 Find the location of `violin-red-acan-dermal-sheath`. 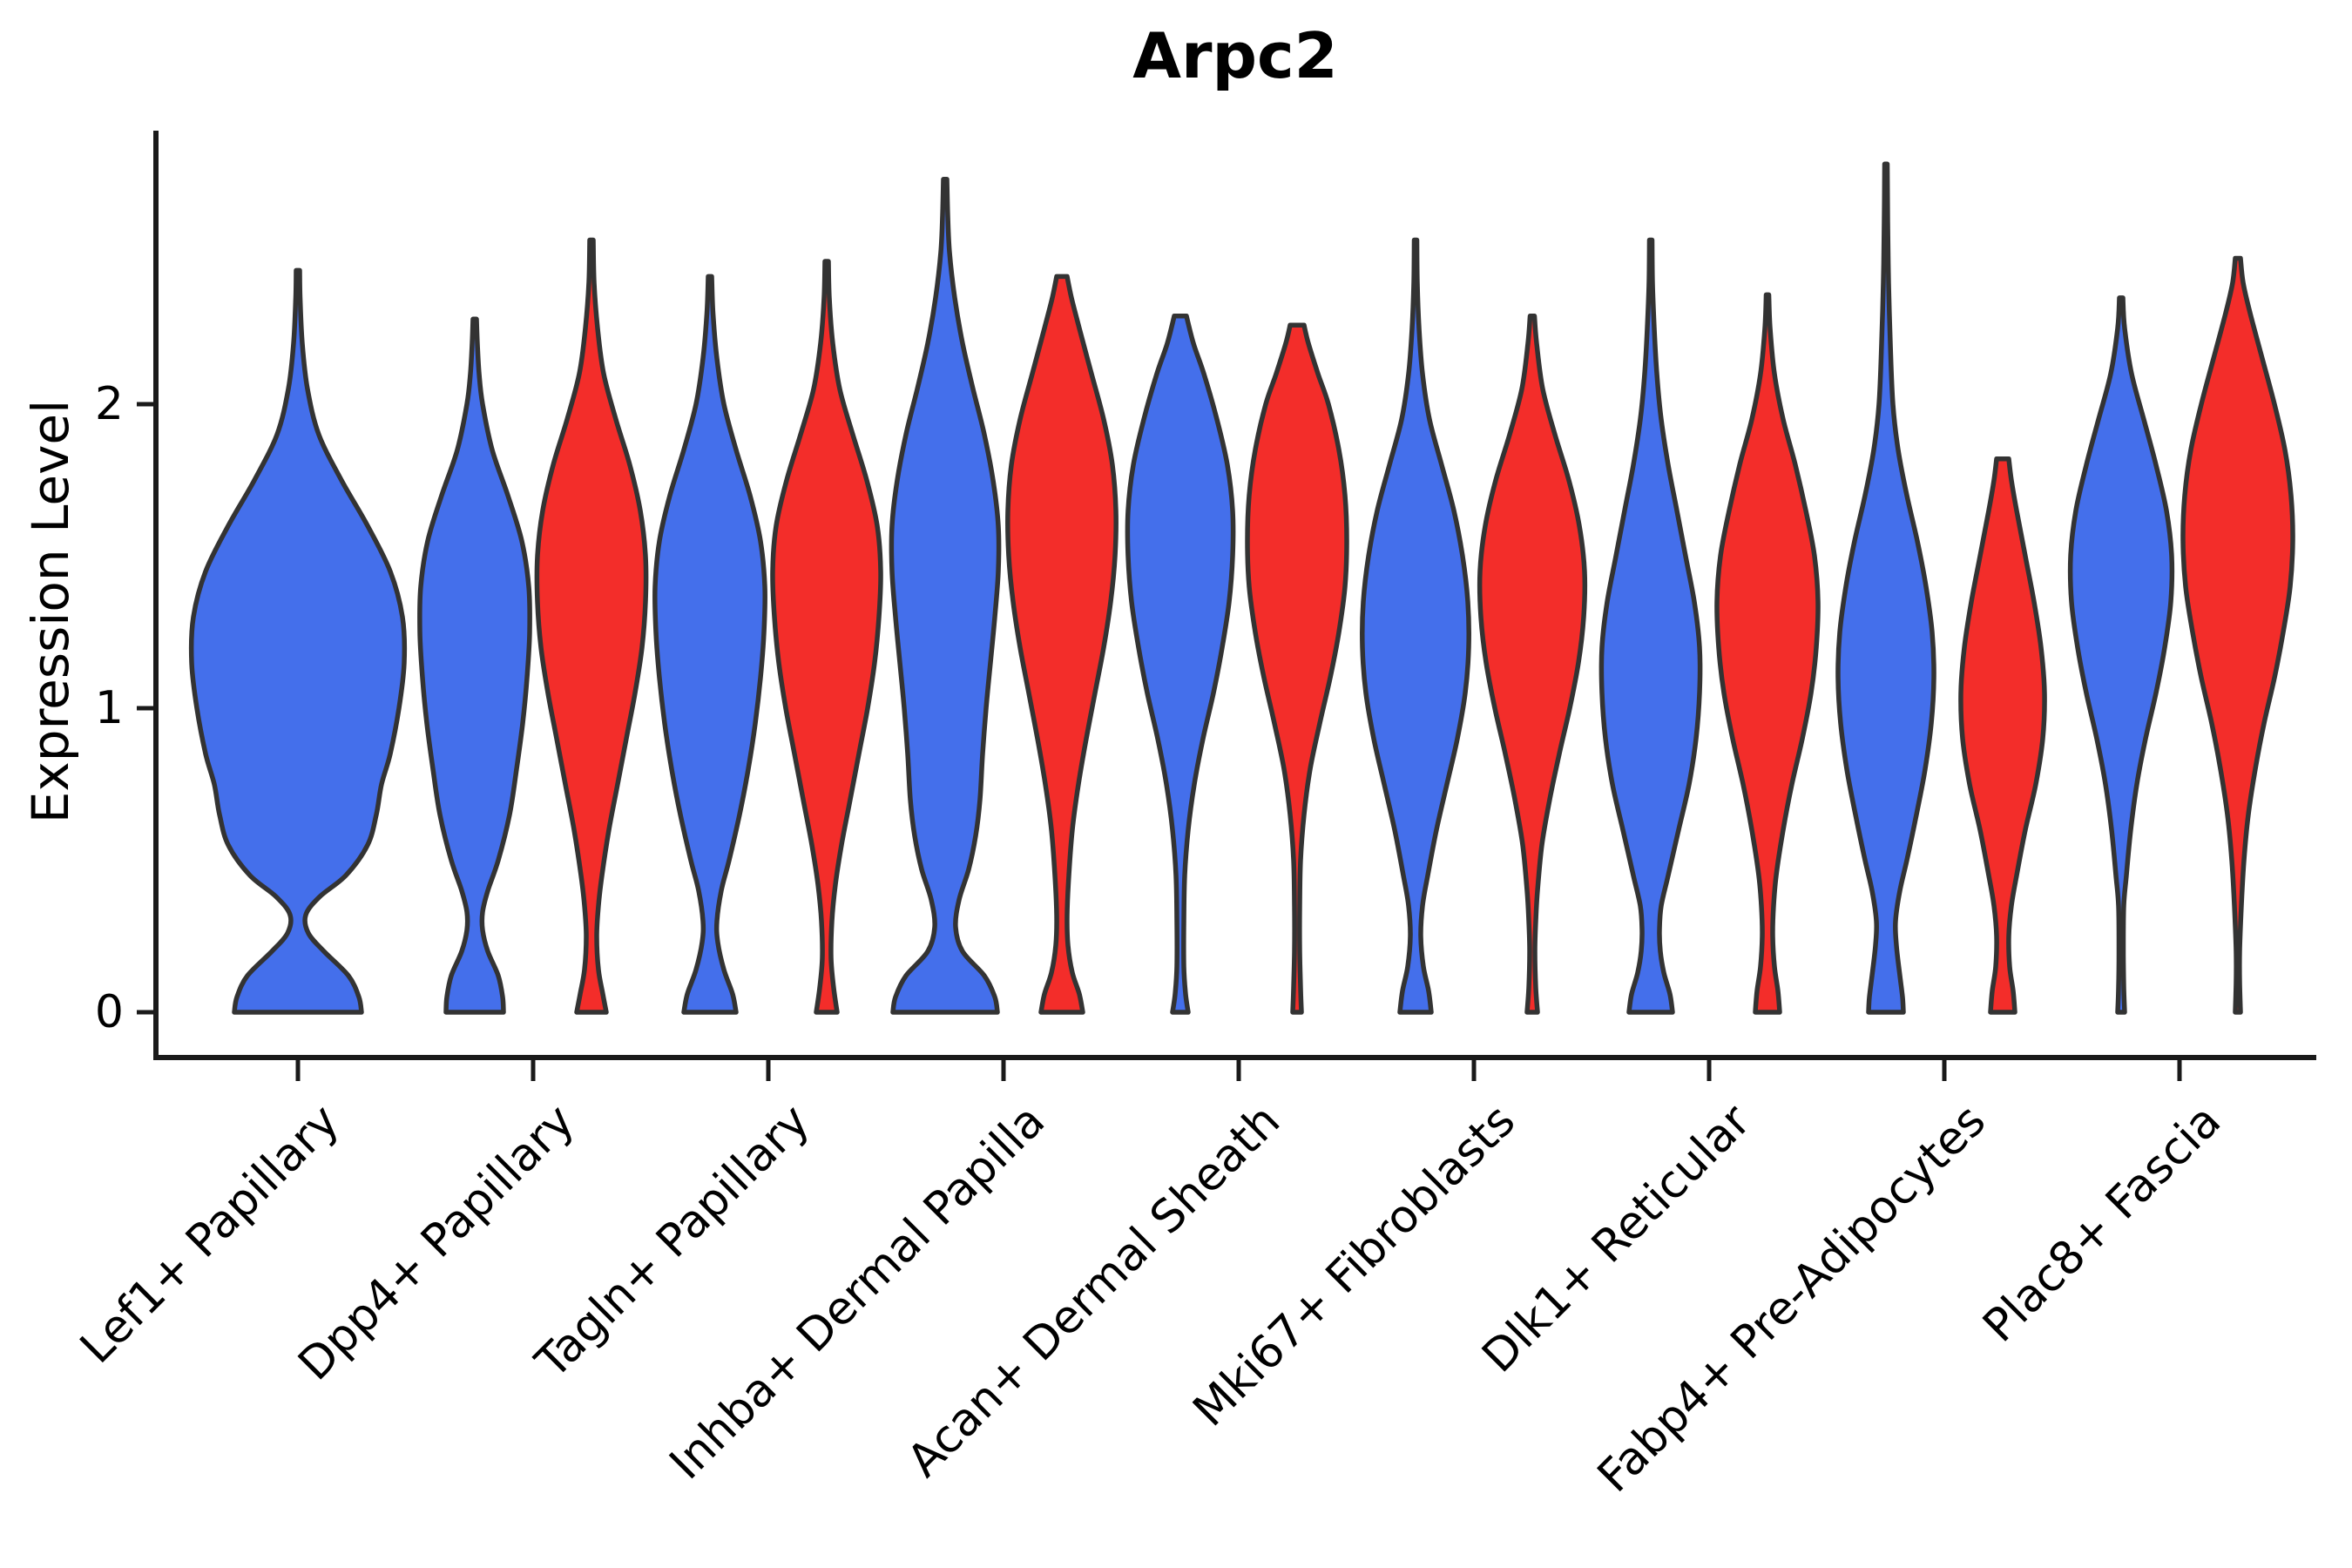

violin-red-acan-dermal-sheath is located at coordinates (1297, 668).